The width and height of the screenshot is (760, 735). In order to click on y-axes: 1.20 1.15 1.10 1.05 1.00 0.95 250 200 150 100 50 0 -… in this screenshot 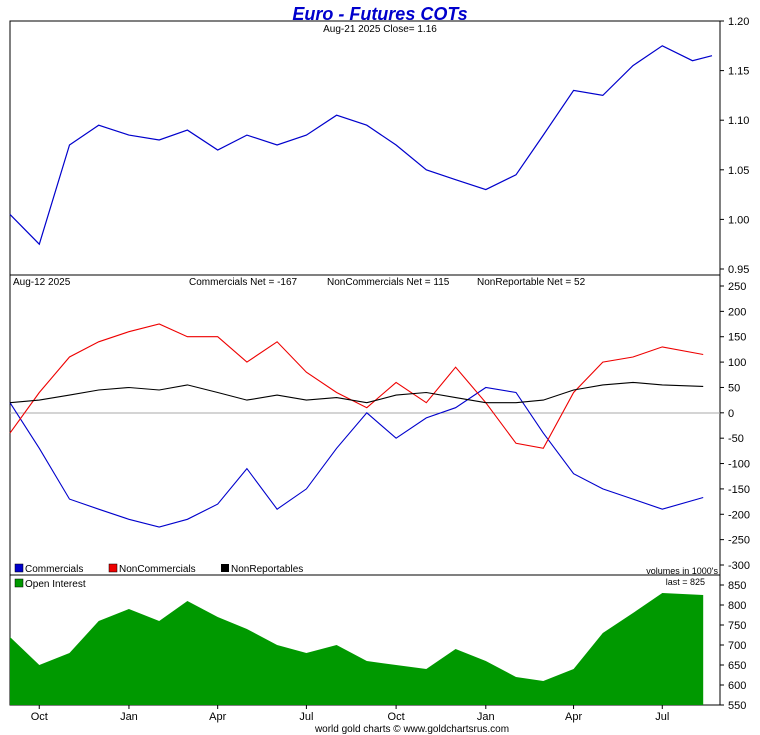, I will do `click(735, 364)`.